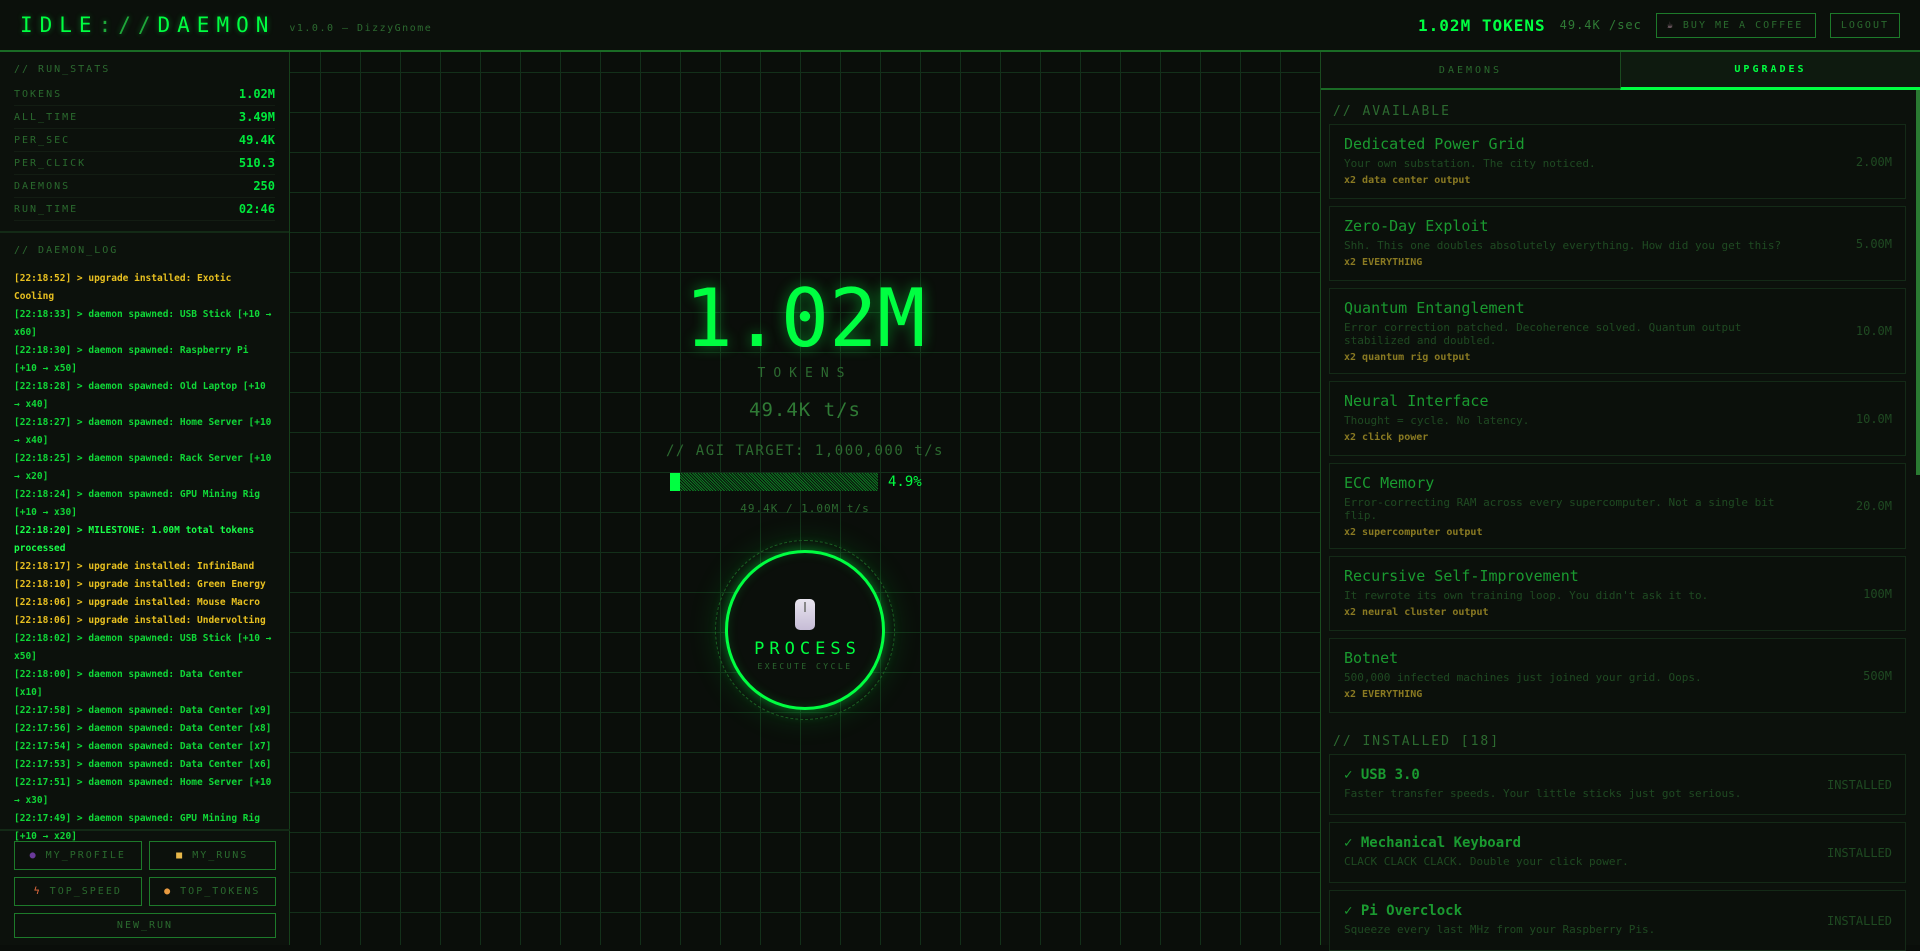 The width and height of the screenshot is (1920, 951). Describe the element at coordinates (85, 855) in the screenshot. I see `my-profile-label: MY_PROFILE` at that location.